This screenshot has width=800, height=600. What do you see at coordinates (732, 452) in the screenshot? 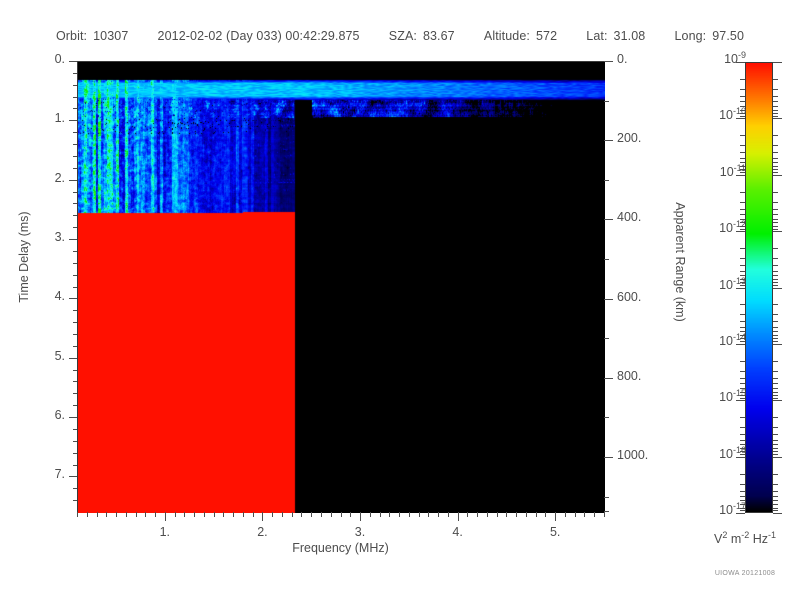
I see `colorbar-tick-label: 10-16` at bounding box center [732, 452].